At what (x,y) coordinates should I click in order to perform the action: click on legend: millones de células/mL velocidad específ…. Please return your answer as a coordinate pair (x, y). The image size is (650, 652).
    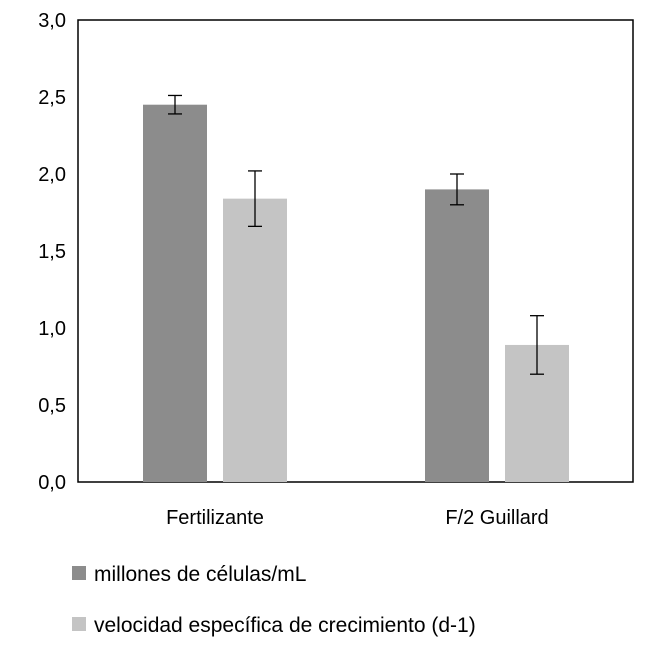
    Looking at the image, I should click on (274, 600).